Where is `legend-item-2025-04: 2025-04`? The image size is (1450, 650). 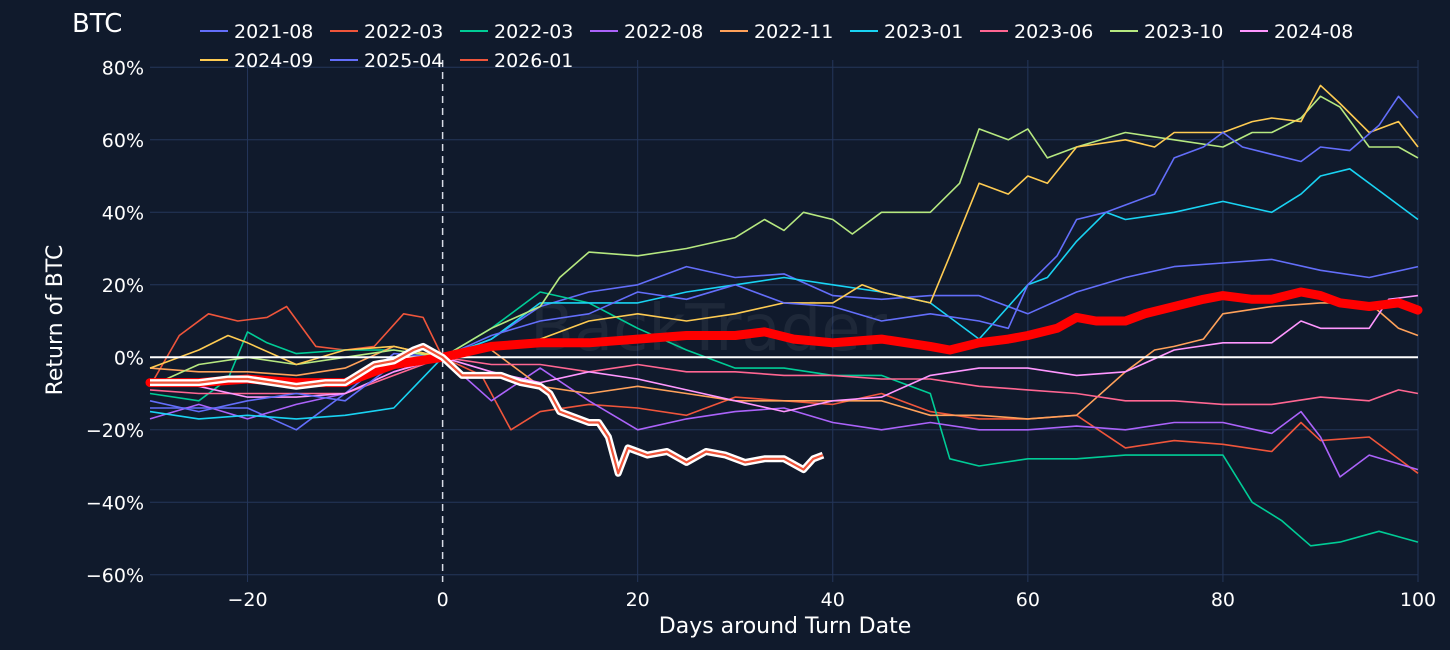 legend-item-2025-04: 2025-04 is located at coordinates (386, 61).